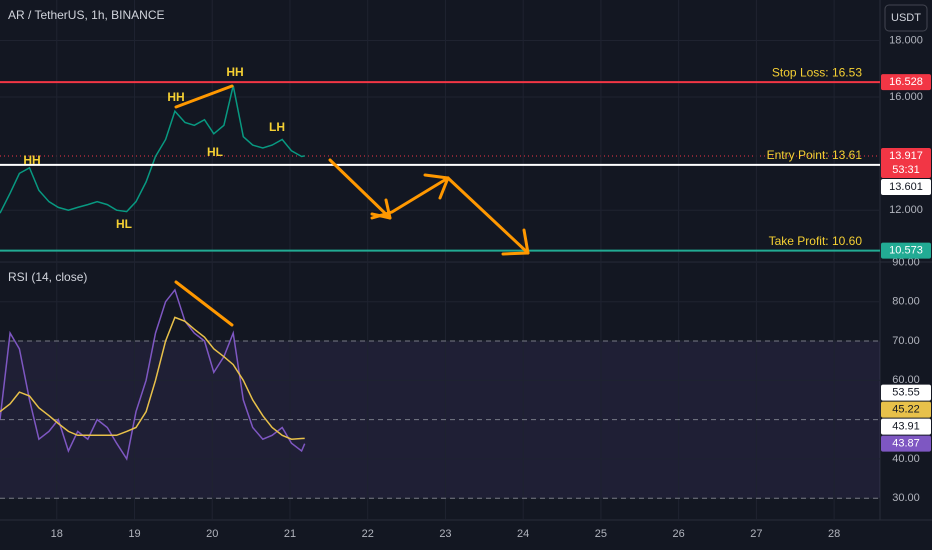 This screenshot has width=932, height=550. What do you see at coordinates (834, 534) in the screenshot?
I see `x-tick-label: 28` at bounding box center [834, 534].